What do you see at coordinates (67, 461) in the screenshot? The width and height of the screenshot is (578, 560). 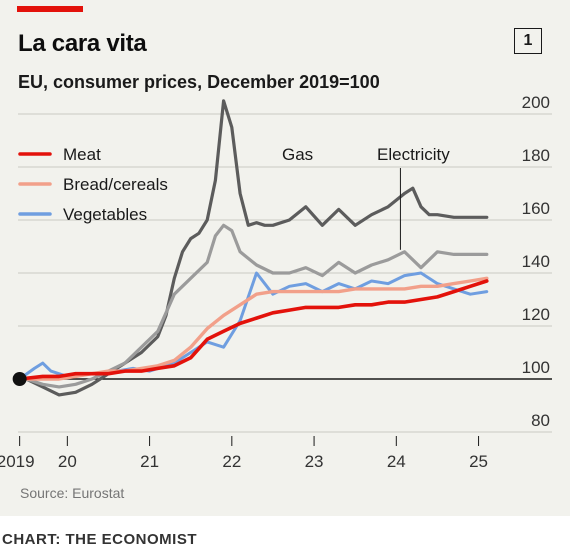 I see `x-tick-label: 20` at bounding box center [67, 461].